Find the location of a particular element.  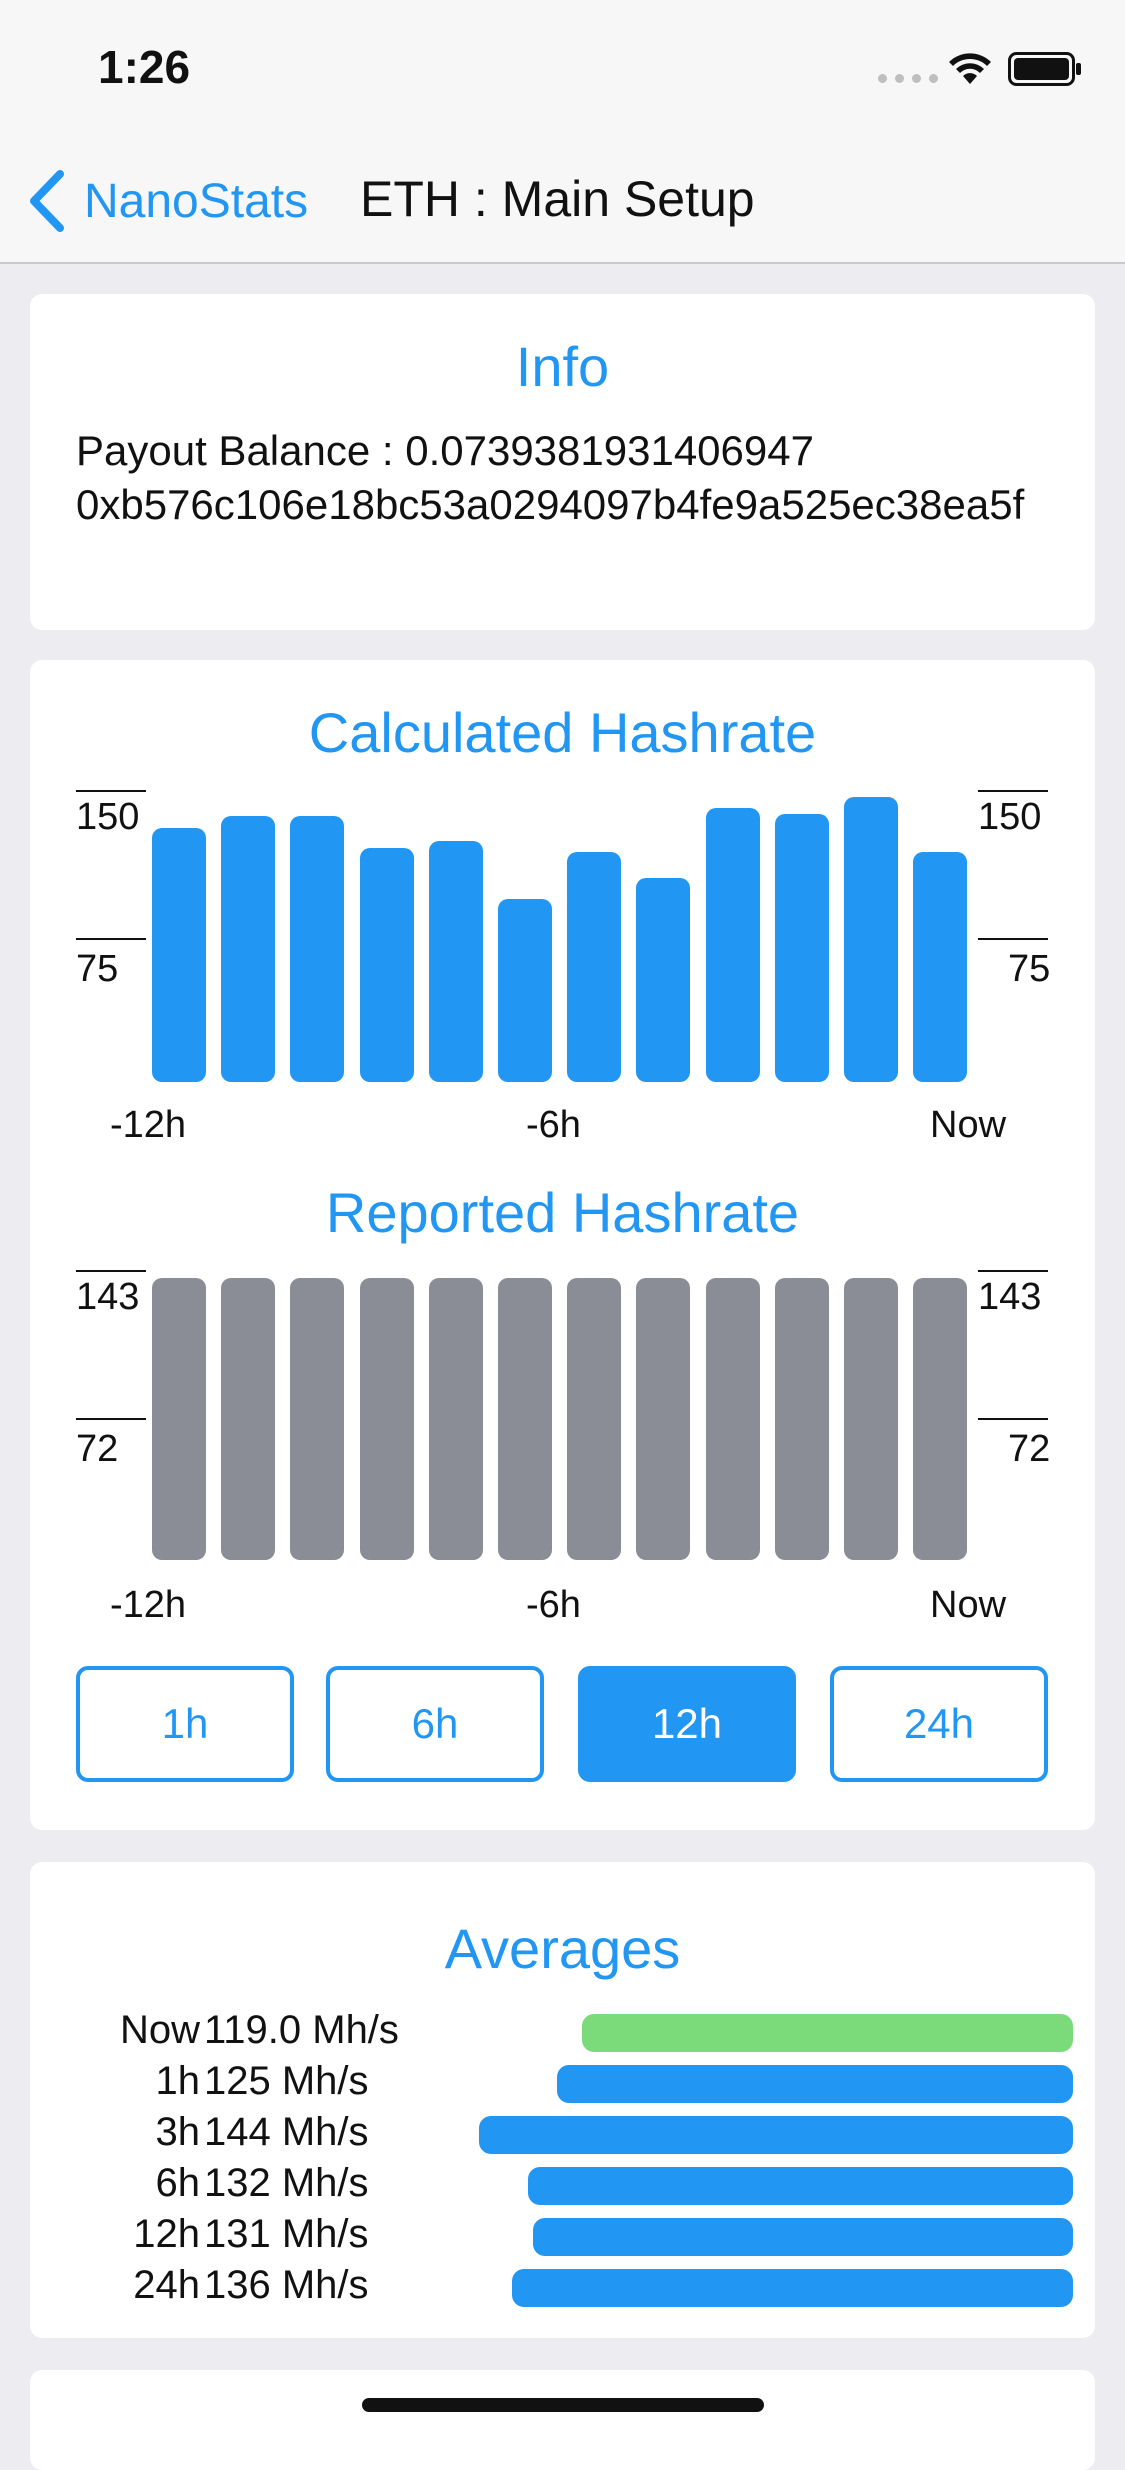

average-value: 119.0 Mh/s is located at coordinates (301, 2030).